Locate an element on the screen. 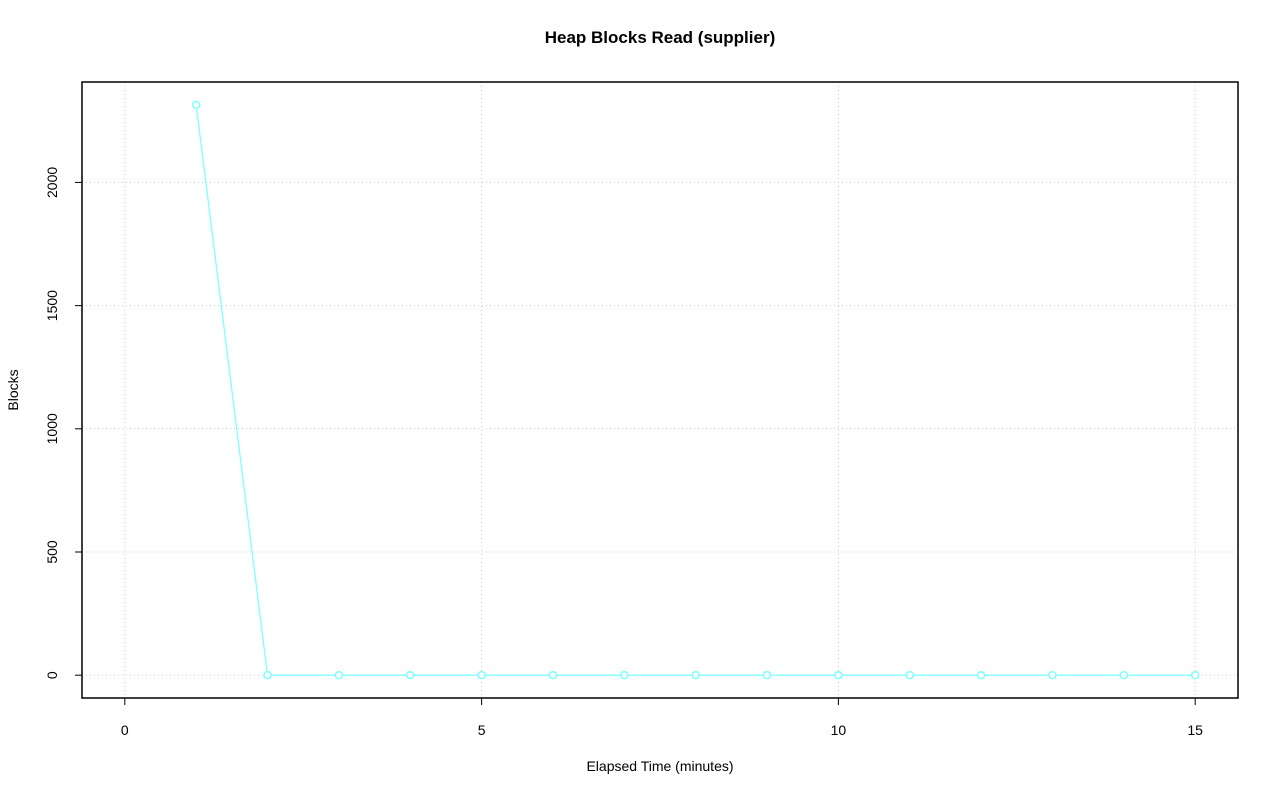 The width and height of the screenshot is (1280, 801). y-axis-label: Blocks is located at coordinates (13, 389).